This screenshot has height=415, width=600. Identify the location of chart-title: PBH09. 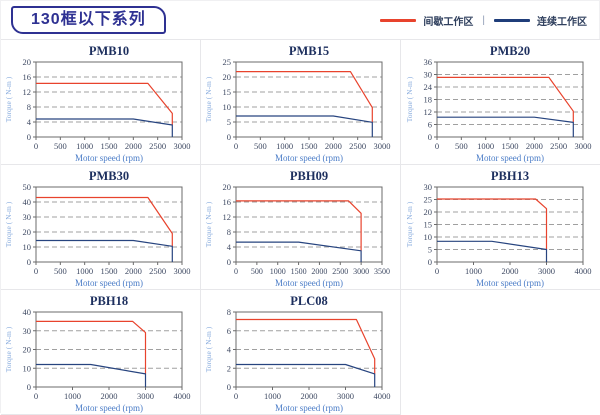
(309, 176).